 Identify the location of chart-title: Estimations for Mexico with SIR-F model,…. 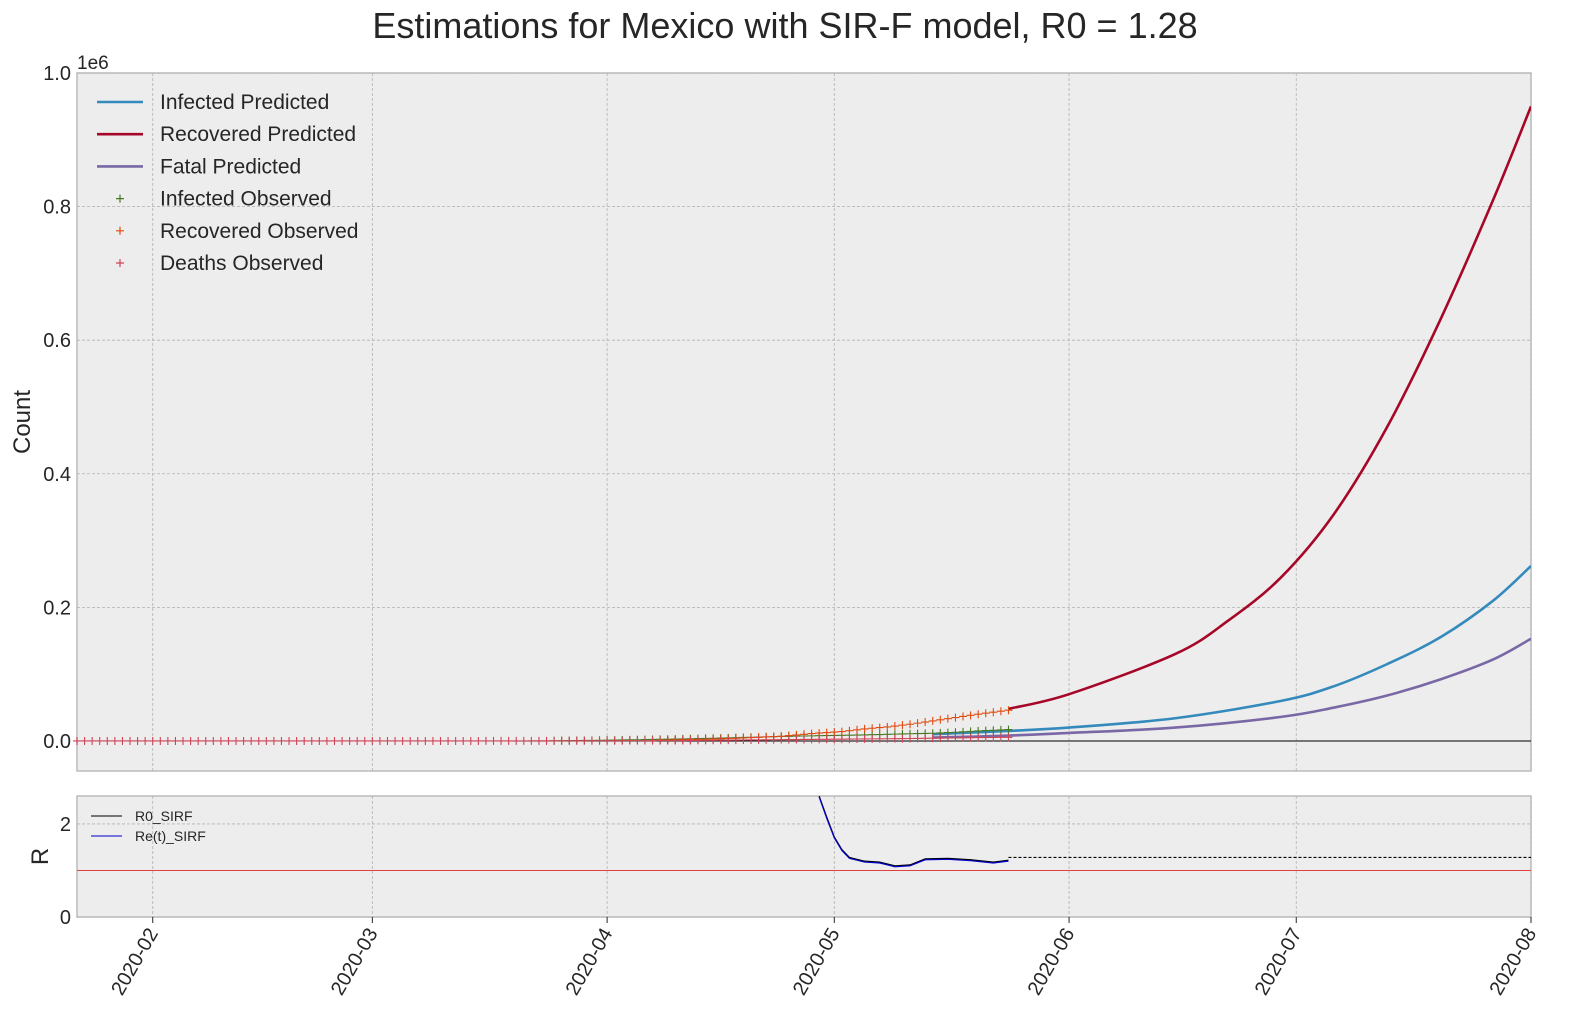
(784, 25).